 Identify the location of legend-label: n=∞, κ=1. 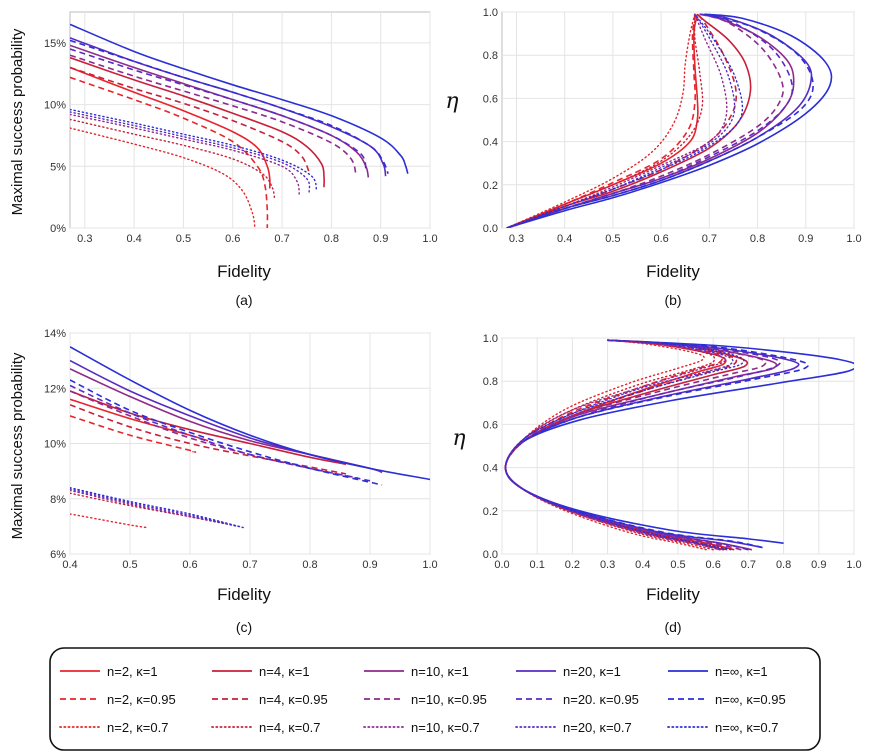
(741, 671).